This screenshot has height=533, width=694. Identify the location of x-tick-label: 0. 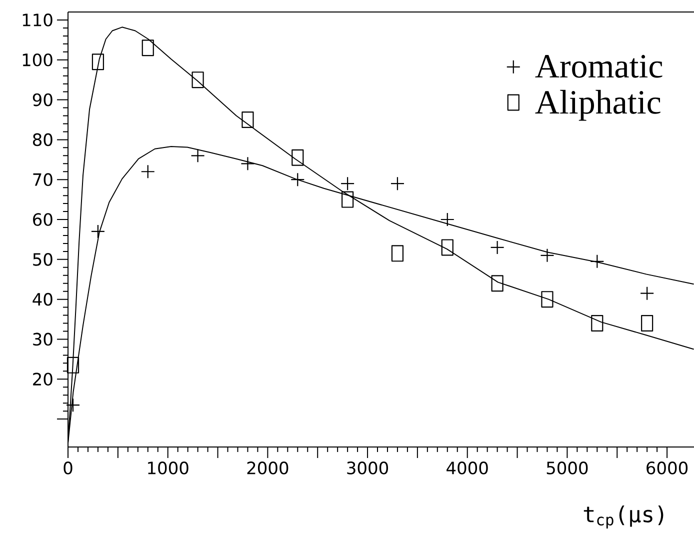
(68, 468).